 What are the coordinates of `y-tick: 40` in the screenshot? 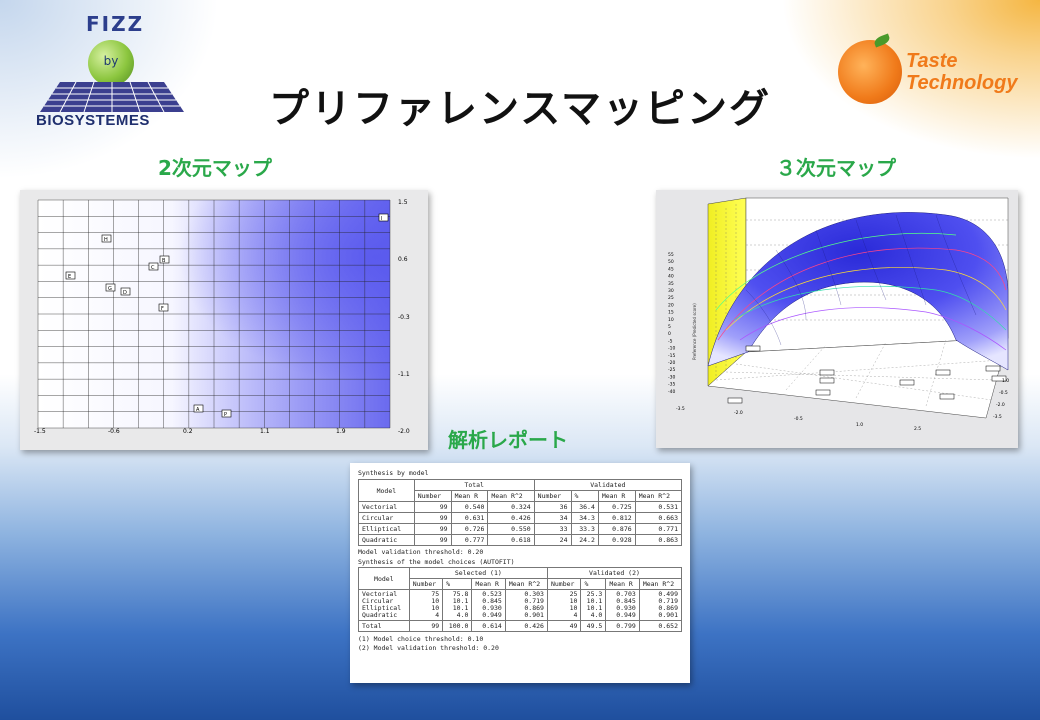 It's located at (671, 277).